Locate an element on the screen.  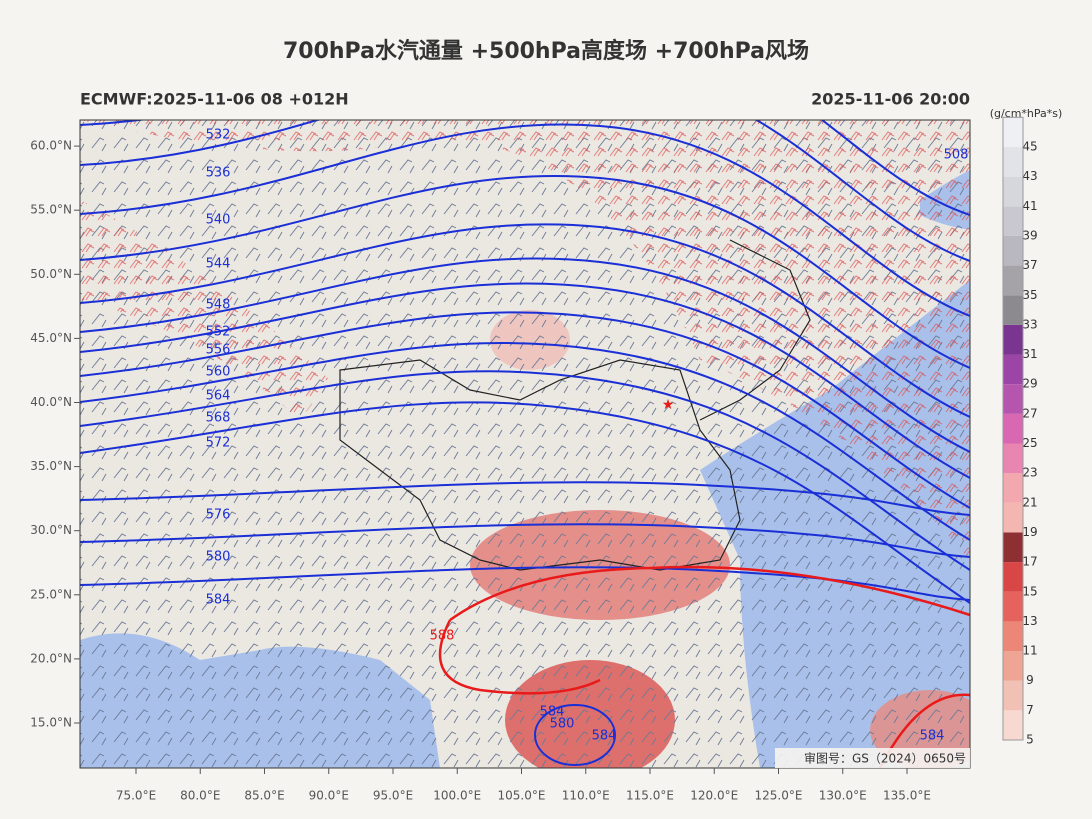
colorbar-label: 23 is located at coordinates (1029, 473).